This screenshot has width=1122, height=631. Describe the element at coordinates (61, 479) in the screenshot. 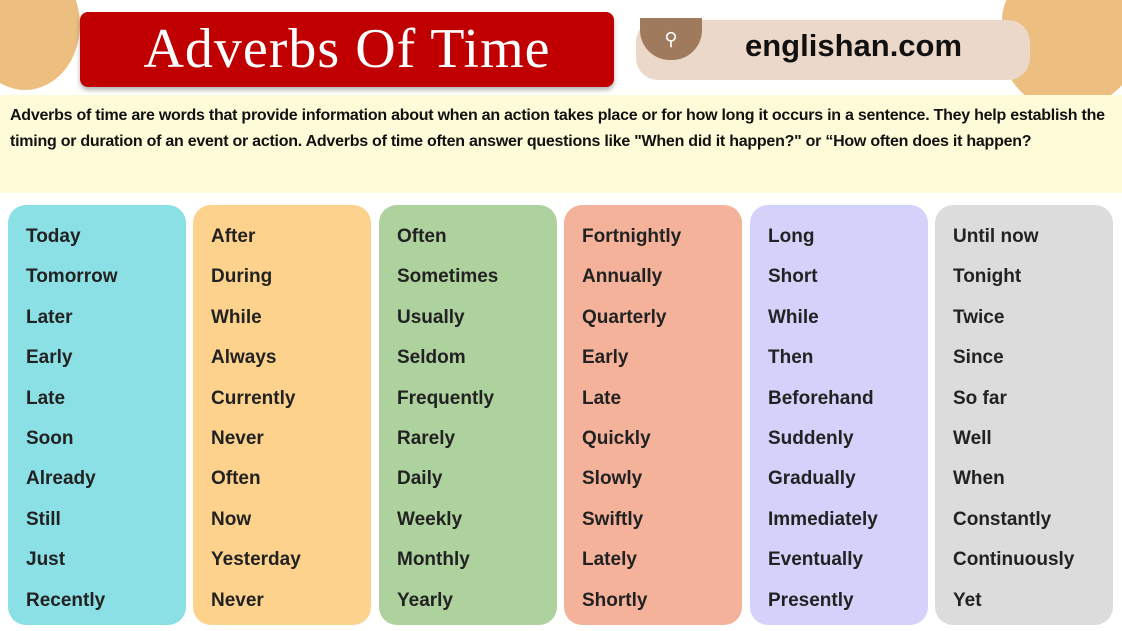

I see `word-item: Already` at that location.